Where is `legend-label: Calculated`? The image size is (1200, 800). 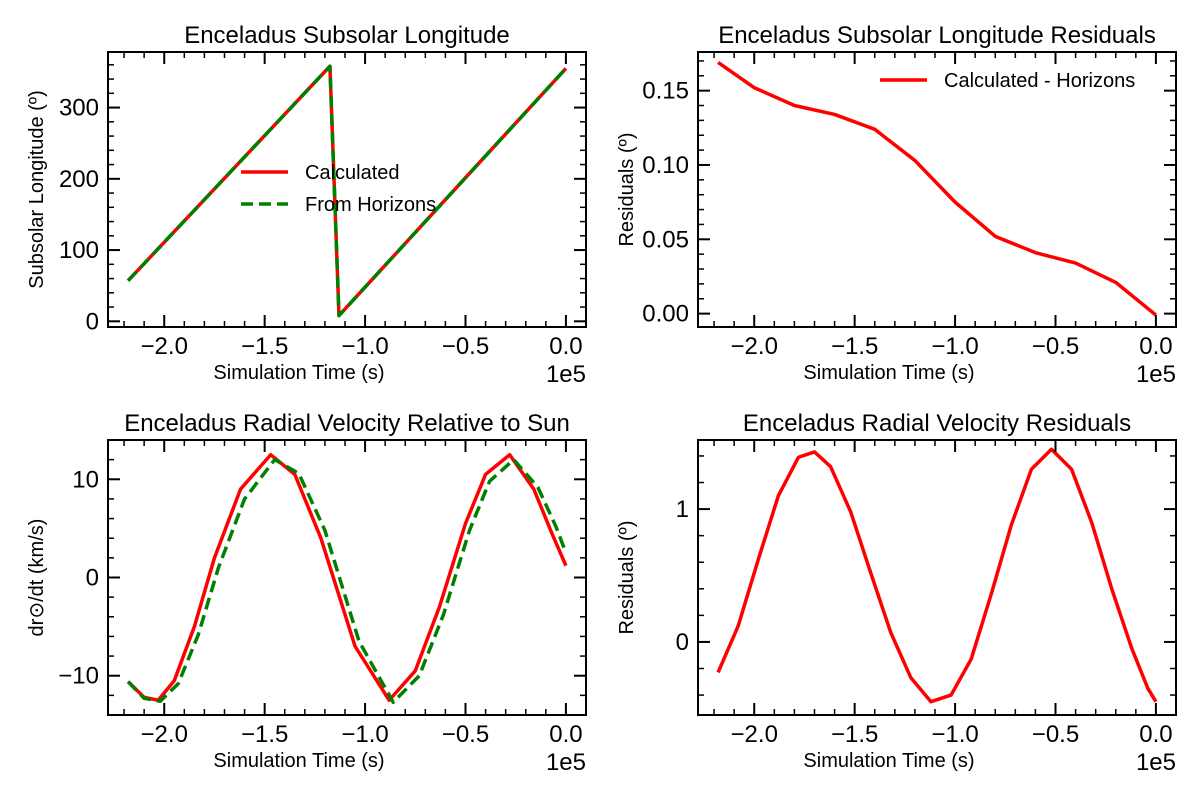
legend-label: Calculated is located at coordinates (352, 173).